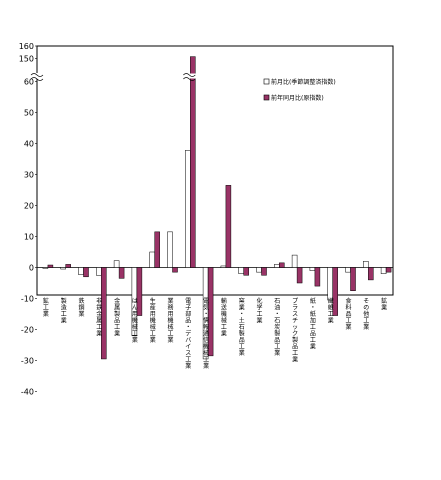 Image resolution: width=441 pixels, height=480 pixels. Describe the element at coordinates (349, 314) in the screenshot. I see `category-label: 食料品工業` at that location.